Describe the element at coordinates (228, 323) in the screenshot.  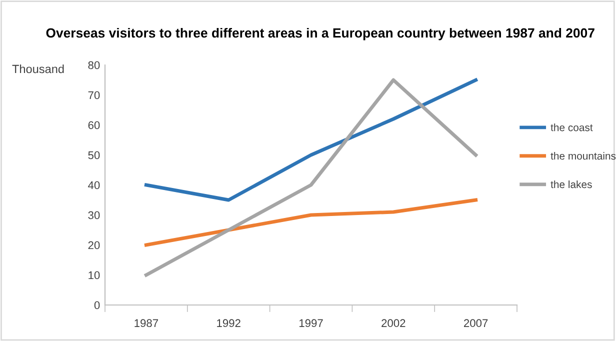
I see `x-tick-label: 1992` at that location.